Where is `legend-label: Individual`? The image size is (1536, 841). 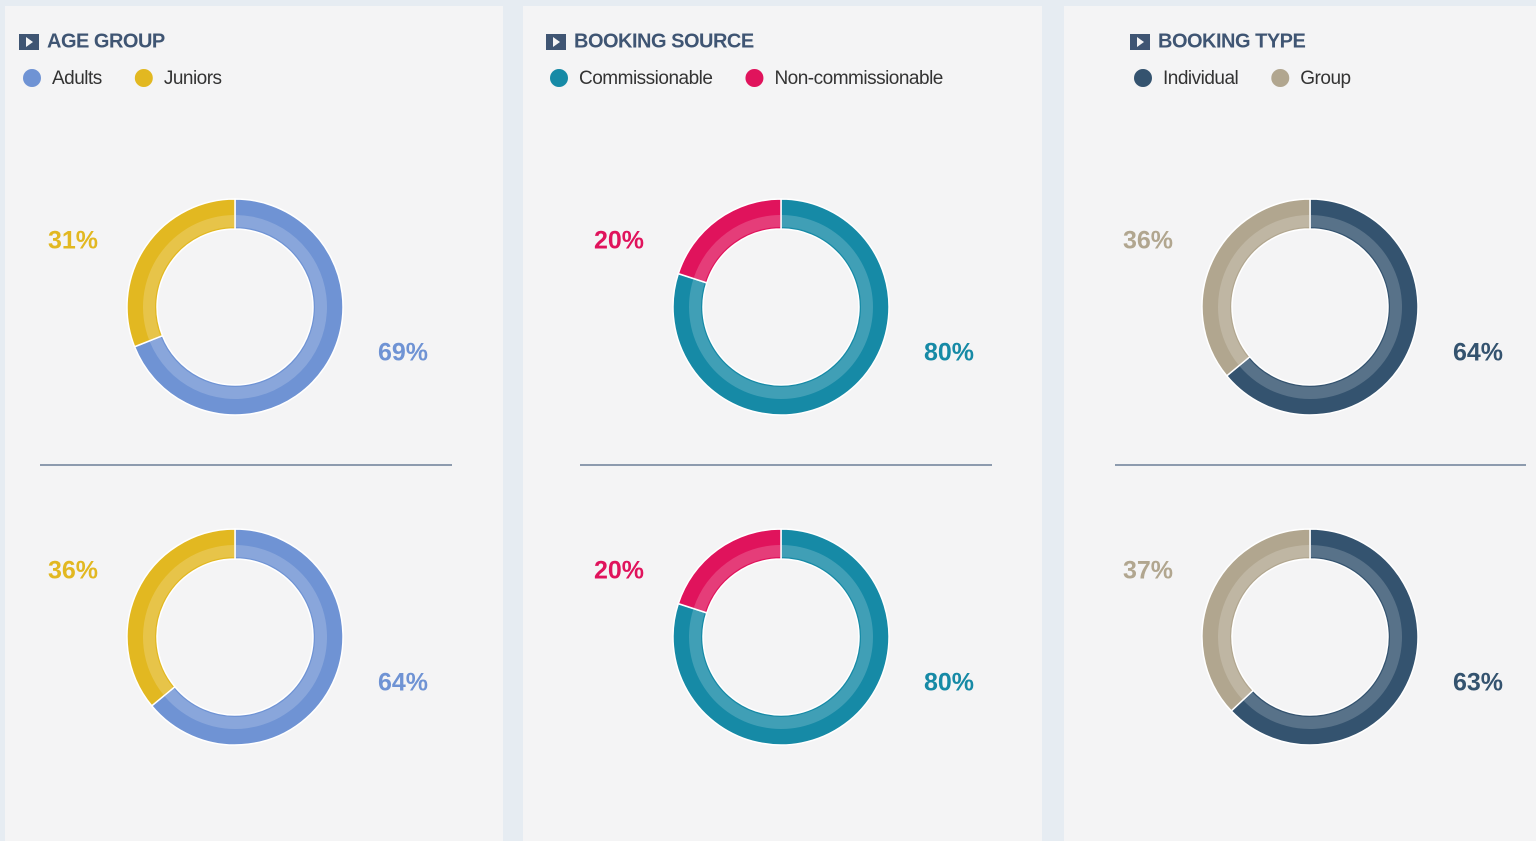
legend-label: Individual is located at coordinates (1200, 78).